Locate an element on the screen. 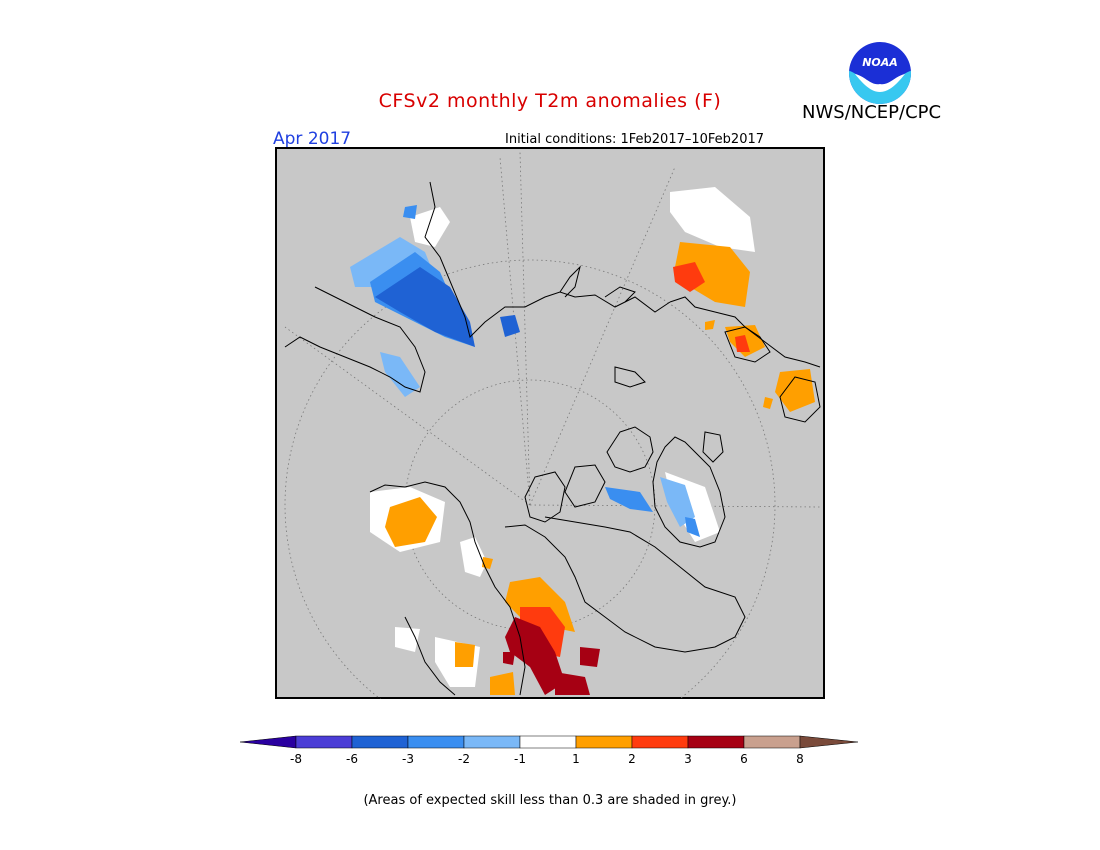 Image resolution: width=1100 pixels, height=850 pixels. patch-blue is located at coordinates (425, 307).